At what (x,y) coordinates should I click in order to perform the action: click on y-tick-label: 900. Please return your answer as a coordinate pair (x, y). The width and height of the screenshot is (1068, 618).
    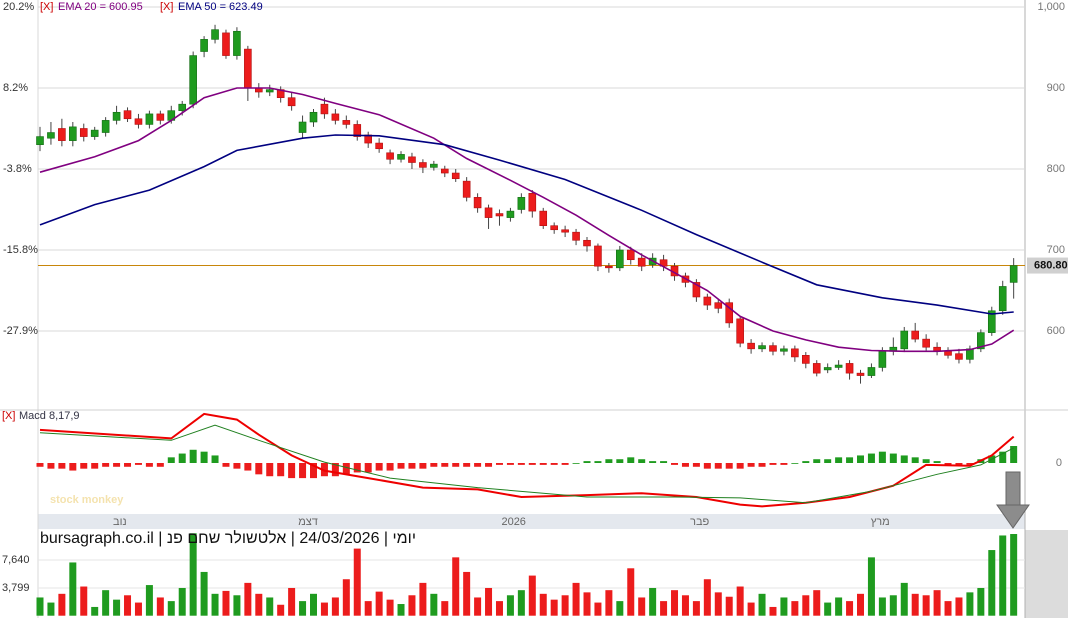
    Looking at the image, I should click on (1056, 88).